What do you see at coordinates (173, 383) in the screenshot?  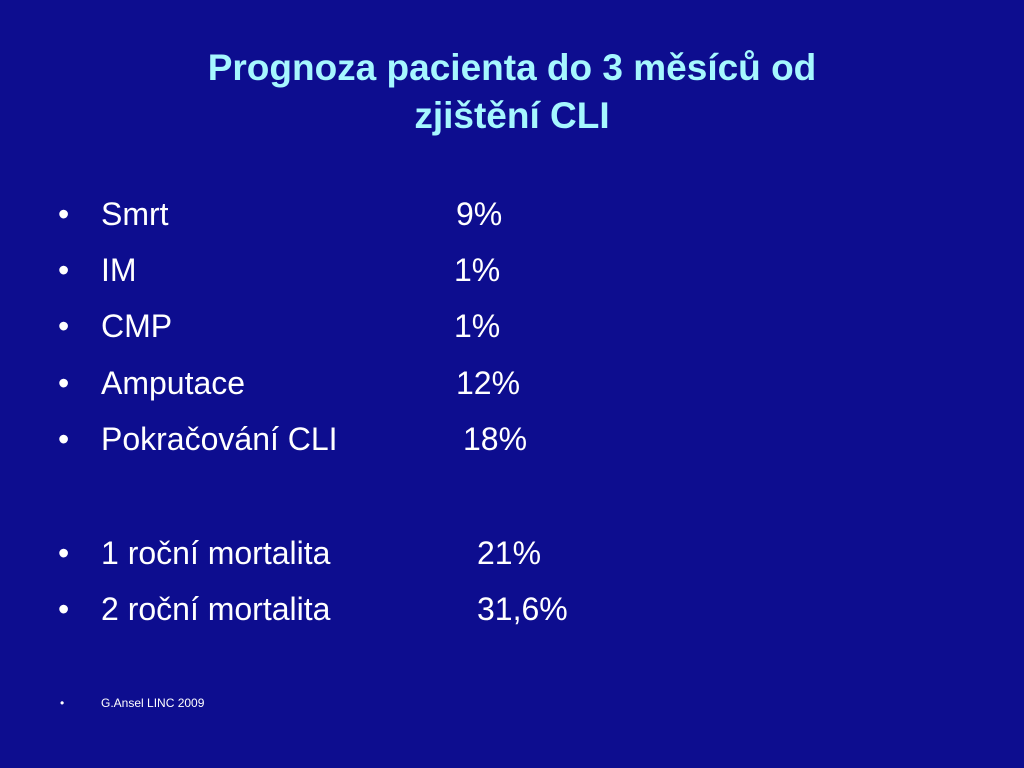 I see `item-label: Amputace` at bounding box center [173, 383].